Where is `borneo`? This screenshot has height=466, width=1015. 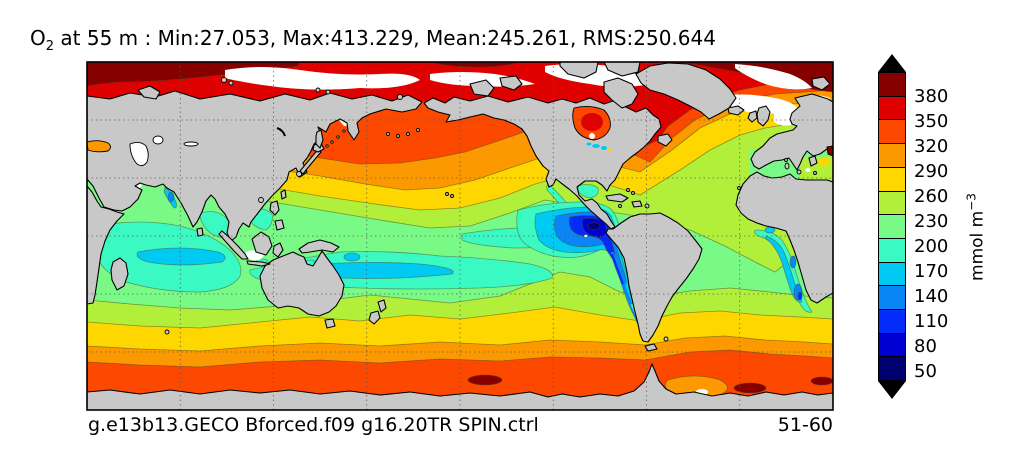
borneo is located at coordinates (262, 243).